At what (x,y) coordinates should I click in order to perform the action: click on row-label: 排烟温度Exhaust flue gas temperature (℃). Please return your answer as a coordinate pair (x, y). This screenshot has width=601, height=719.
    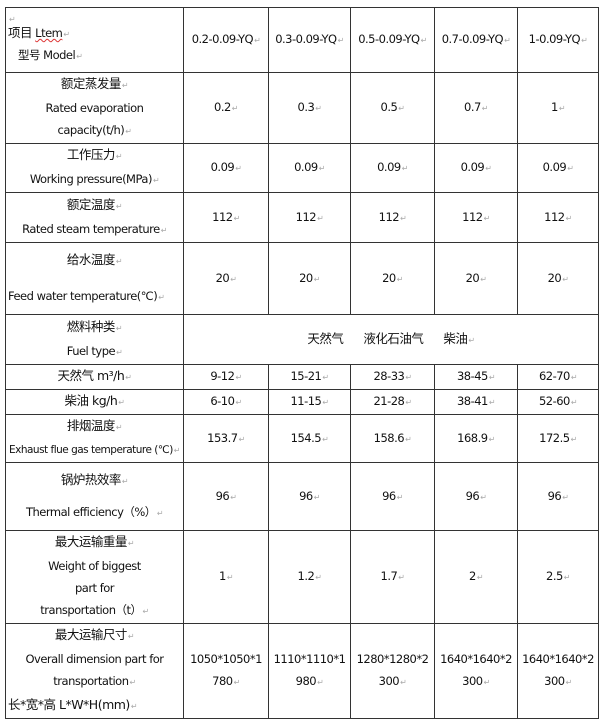
    Looking at the image, I should click on (94, 438).